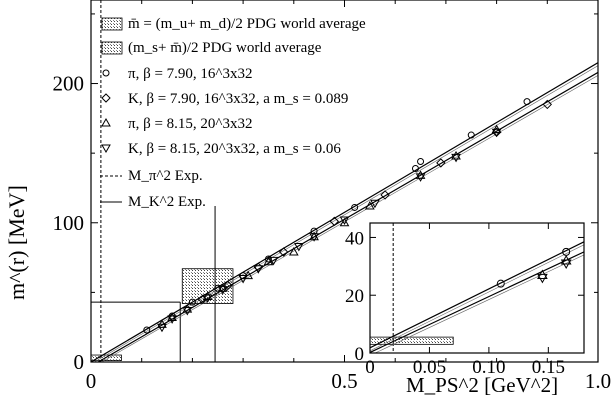  I want to click on legend-label: M_π^2 Exp., so click(165, 176).